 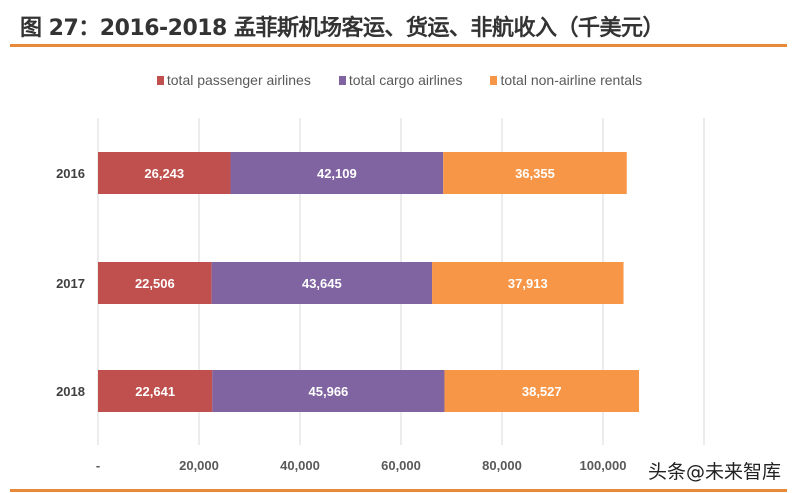 What do you see at coordinates (70, 283) in the screenshot?
I see `y-tick-label: 2017` at bounding box center [70, 283].